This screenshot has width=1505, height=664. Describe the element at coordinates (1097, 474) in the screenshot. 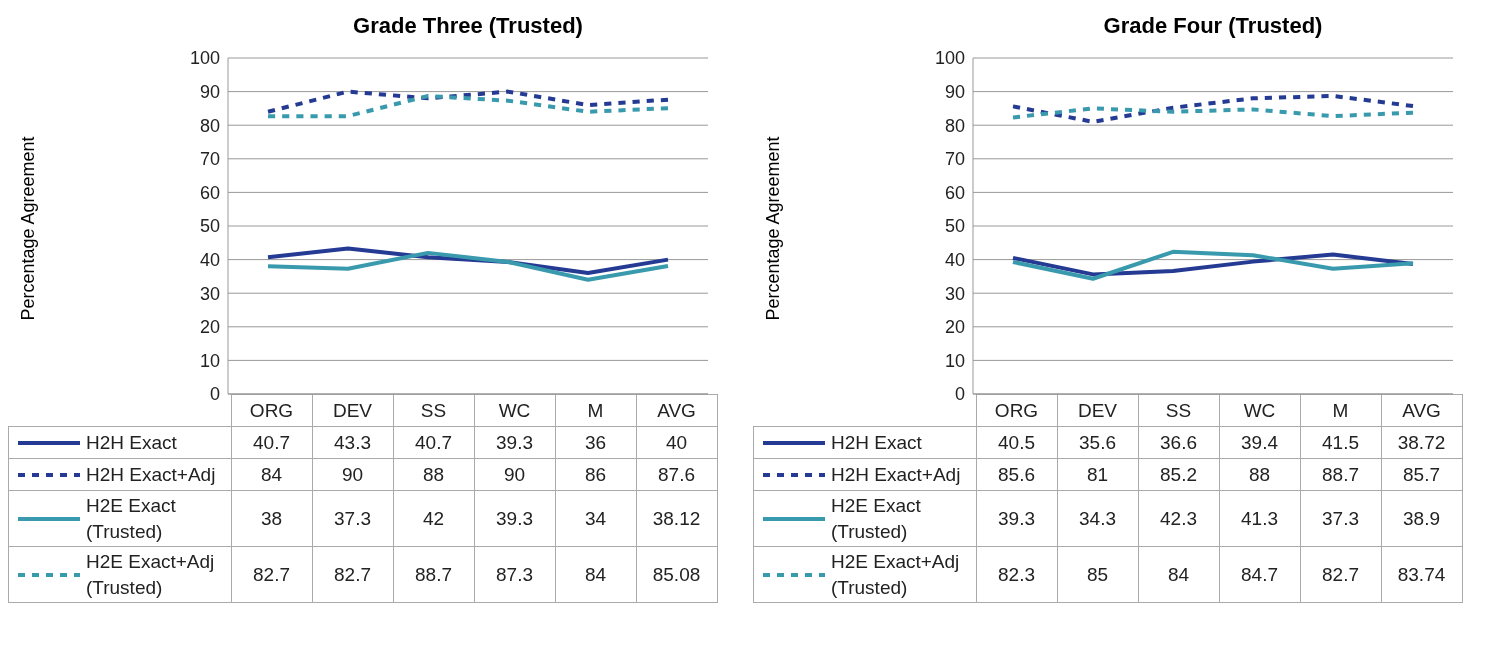

I see `data-label: 81` at that location.